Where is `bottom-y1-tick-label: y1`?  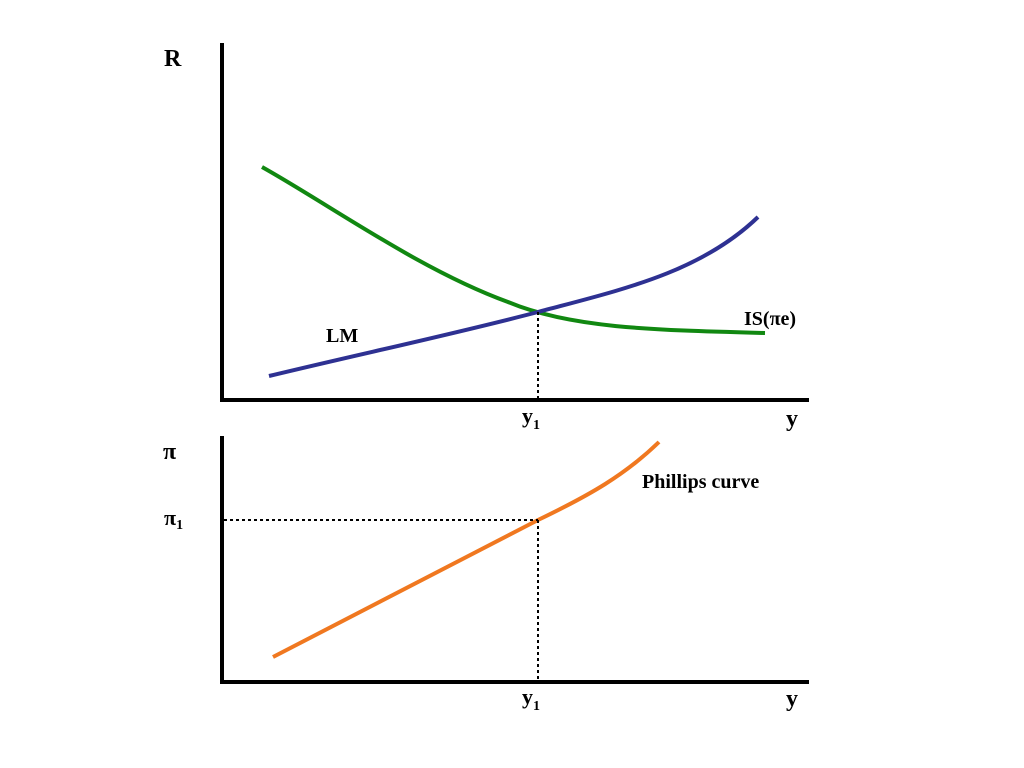 bottom-y1-tick-label: y1 is located at coordinates (531, 699).